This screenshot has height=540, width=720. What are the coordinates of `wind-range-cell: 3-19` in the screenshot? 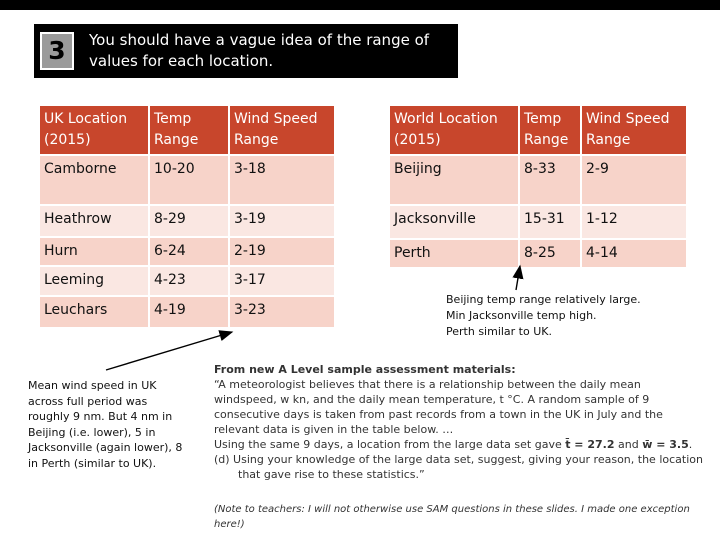 It's located at (282, 221).